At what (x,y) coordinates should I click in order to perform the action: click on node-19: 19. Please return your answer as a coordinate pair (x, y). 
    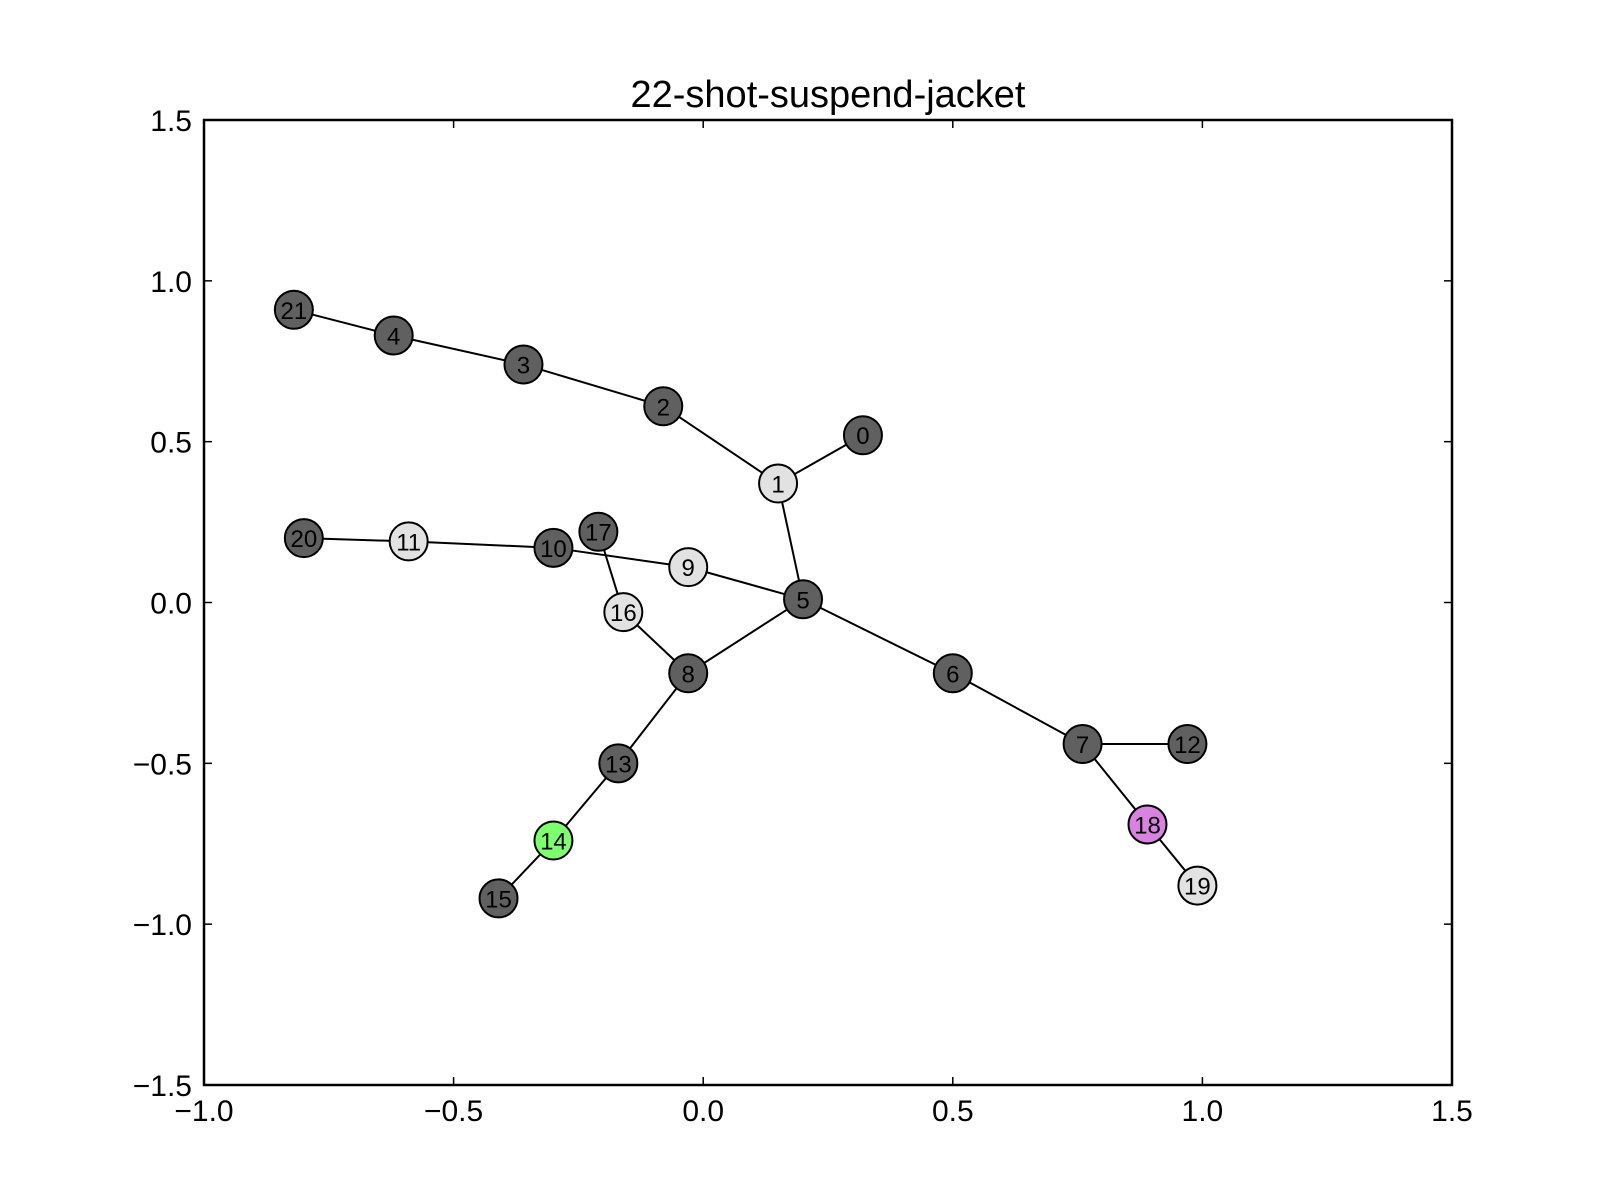
    Looking at the image, I should click on (1197, 885).